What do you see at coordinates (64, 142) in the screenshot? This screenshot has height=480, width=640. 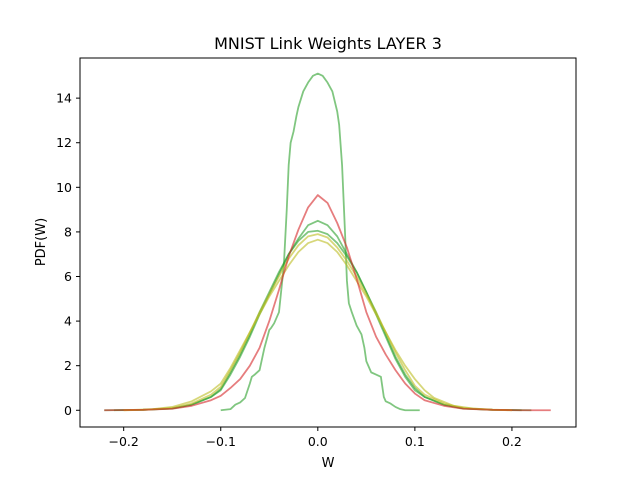 I see `y-tick-label: 12` at bounding box center [64, 142].